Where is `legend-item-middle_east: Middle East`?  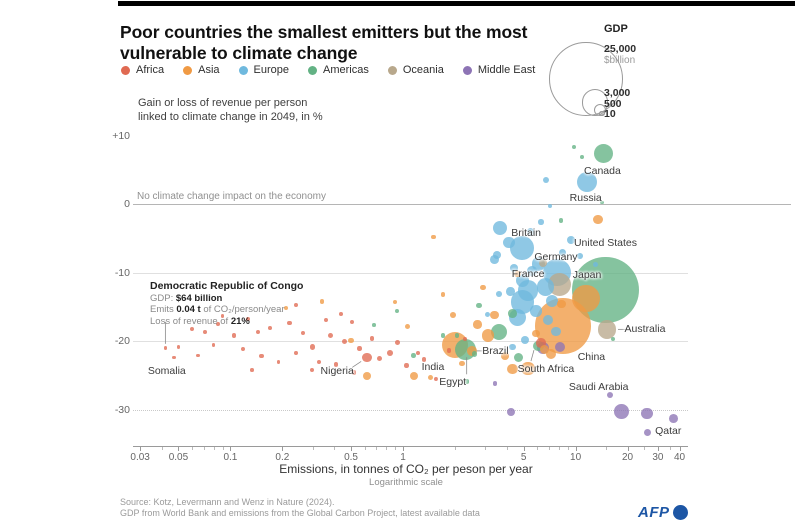
legend-item-middle_east: Middle East is located at coordinates (498, 70).